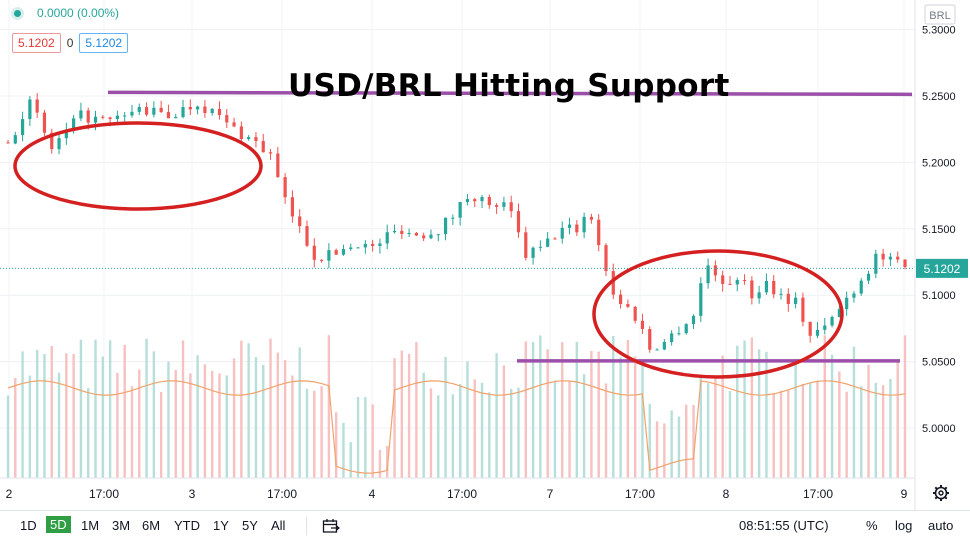 The image size is (970, 541). What do you see at coordinates (784, 525) in the screenshot?
I see `clock-time: 08:51:55 (UTC)` at bounding box center [784, 525].